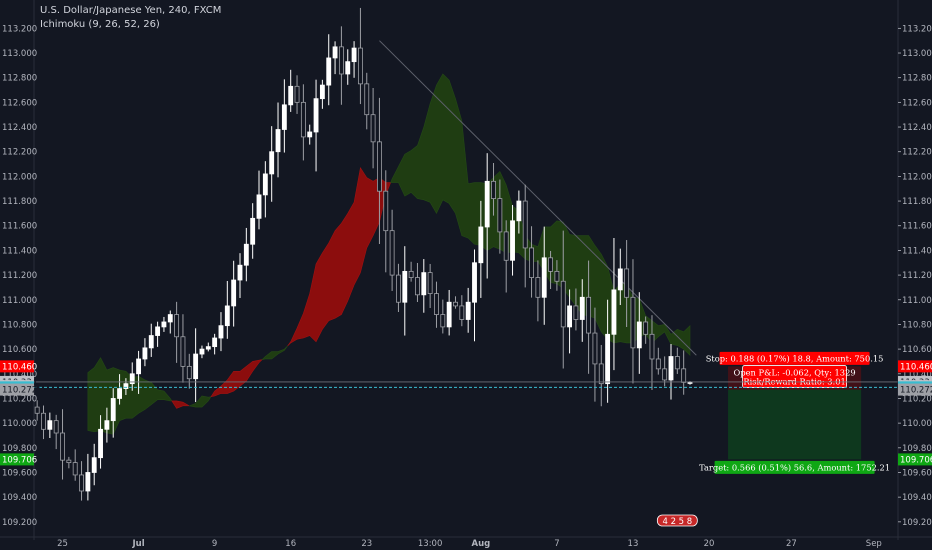 The width and height of the screenshot is (932, 550). Describe the element at coordinates (131, 10) in the screenshot. I see `symbol-title: U.S. Dollar/Japanese Yen, 240, FXCM` at that location.